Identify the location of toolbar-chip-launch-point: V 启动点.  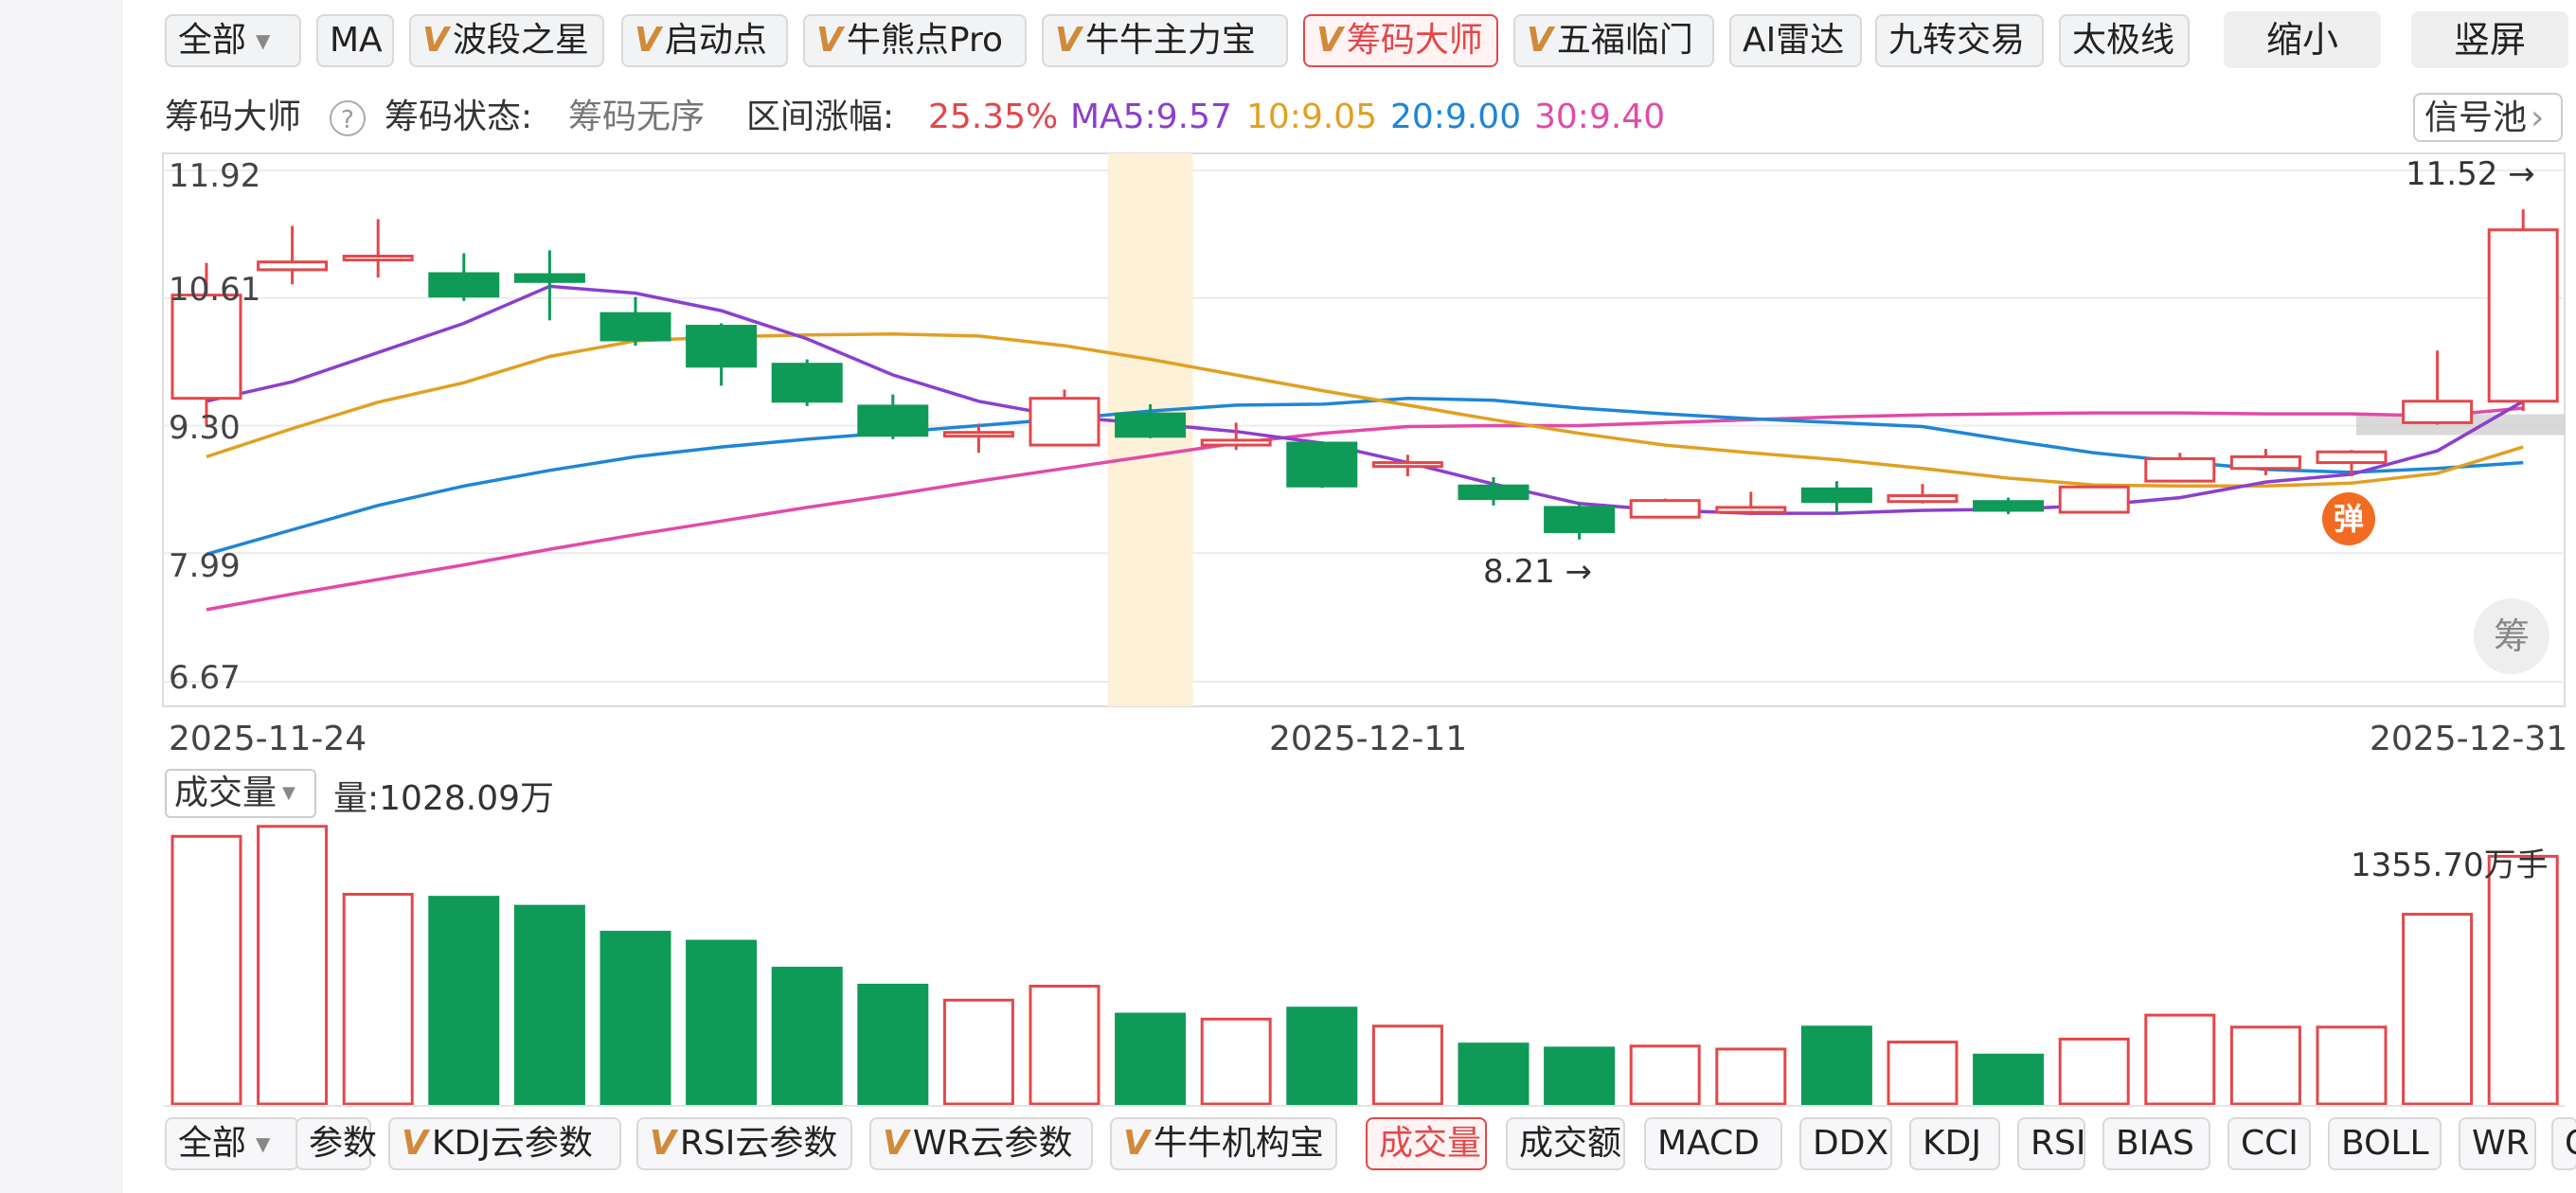
(704, 40).